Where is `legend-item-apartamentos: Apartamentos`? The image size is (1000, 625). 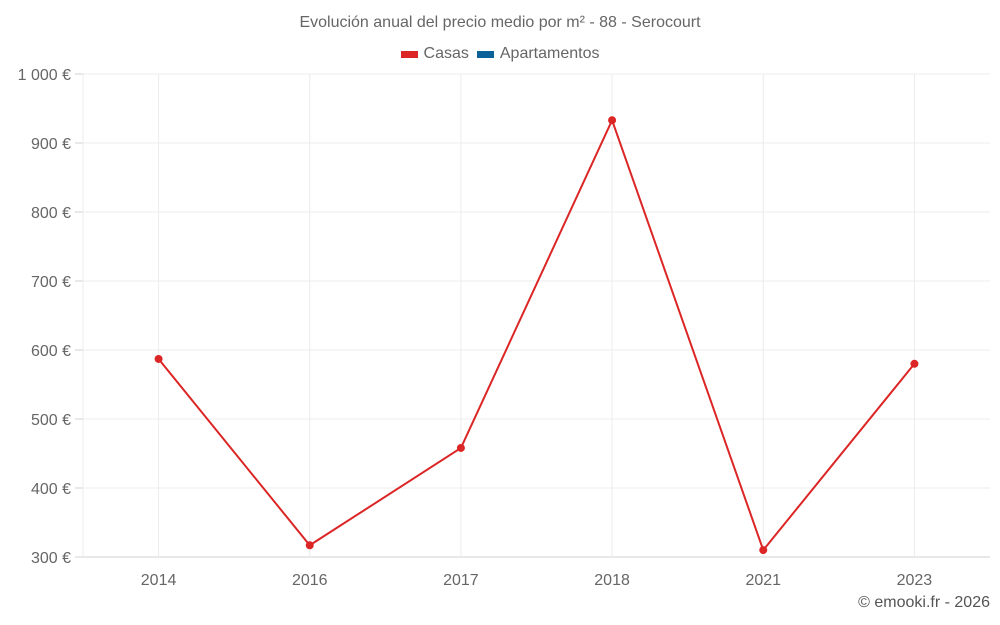
legend-item-apartamentos: Apartamentos is located at coordinates (538, 54).